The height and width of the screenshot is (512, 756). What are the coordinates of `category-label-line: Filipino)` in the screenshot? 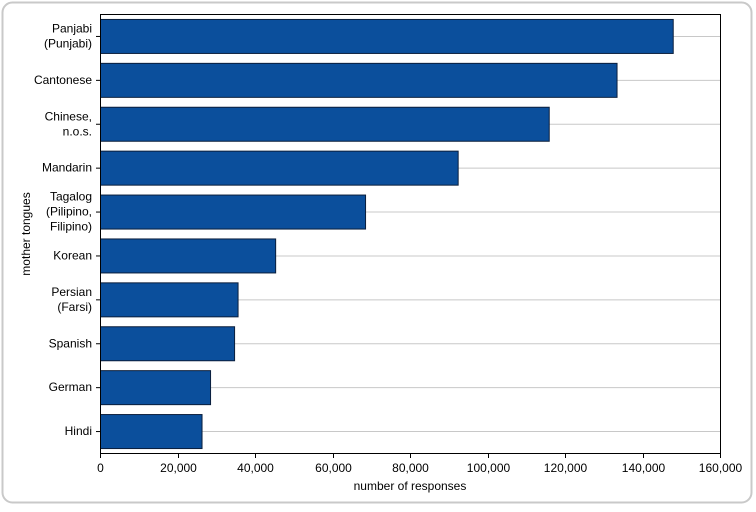 It's located at (71, 227).